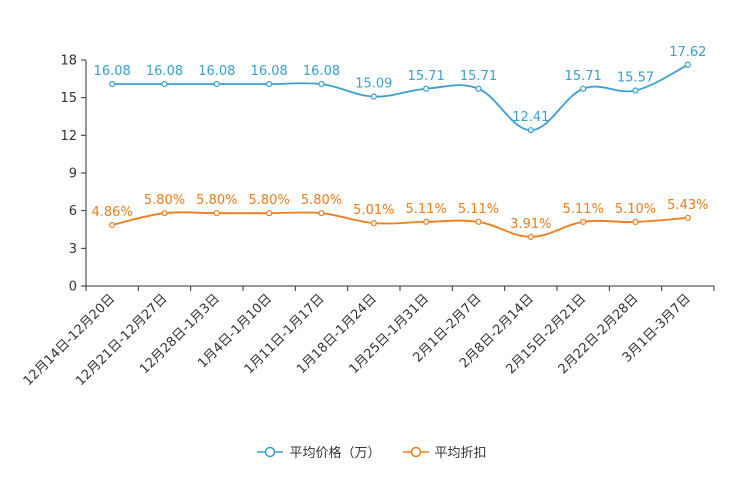  What do you see at coordinates (112, 212) in the screenshot?
I see `data-label: 4.86%` at bounding box center [112, 212].